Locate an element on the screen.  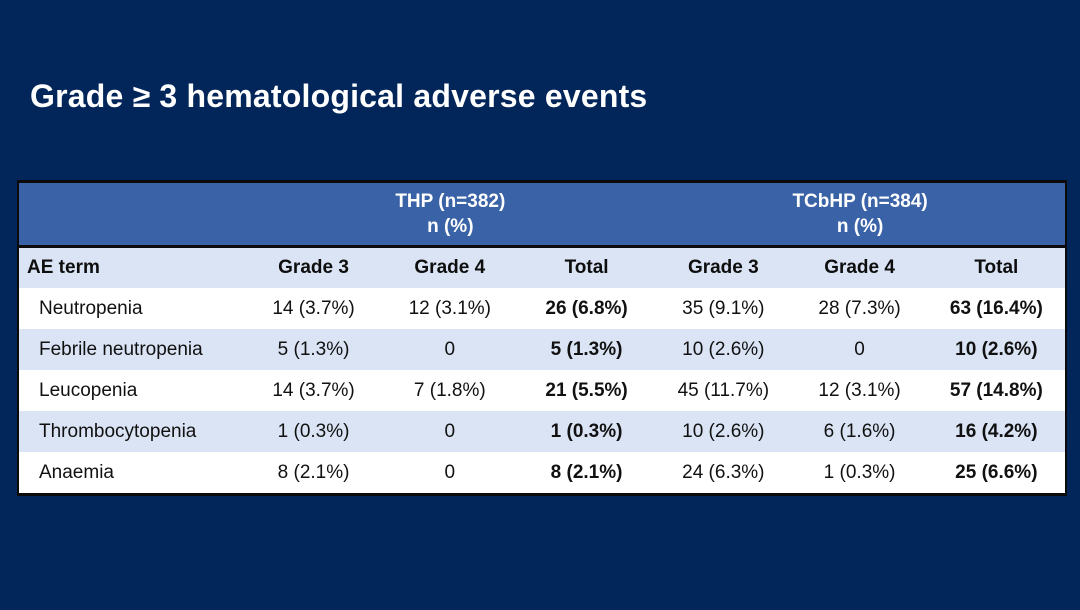
column-header-tcbhp-total: Total is located at coordinates (996, 267).